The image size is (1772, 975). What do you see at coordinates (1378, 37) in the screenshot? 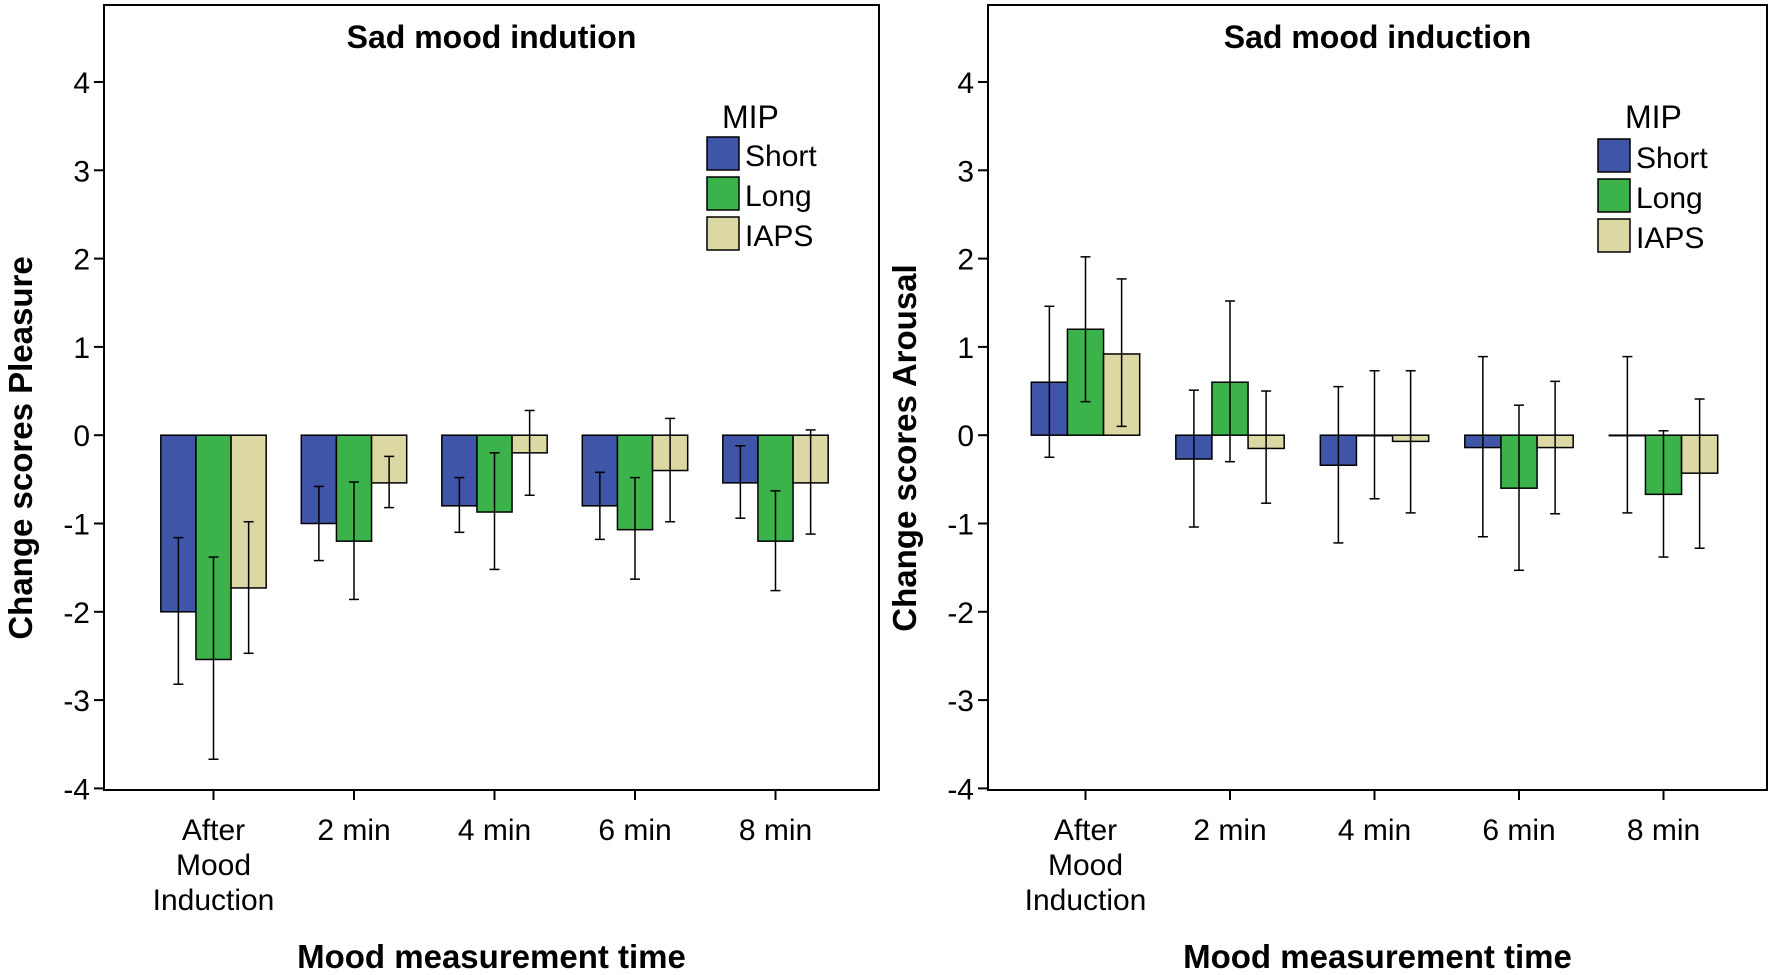
I see `chart-title: Sad mood induction` at bounding box center [1378, 37].